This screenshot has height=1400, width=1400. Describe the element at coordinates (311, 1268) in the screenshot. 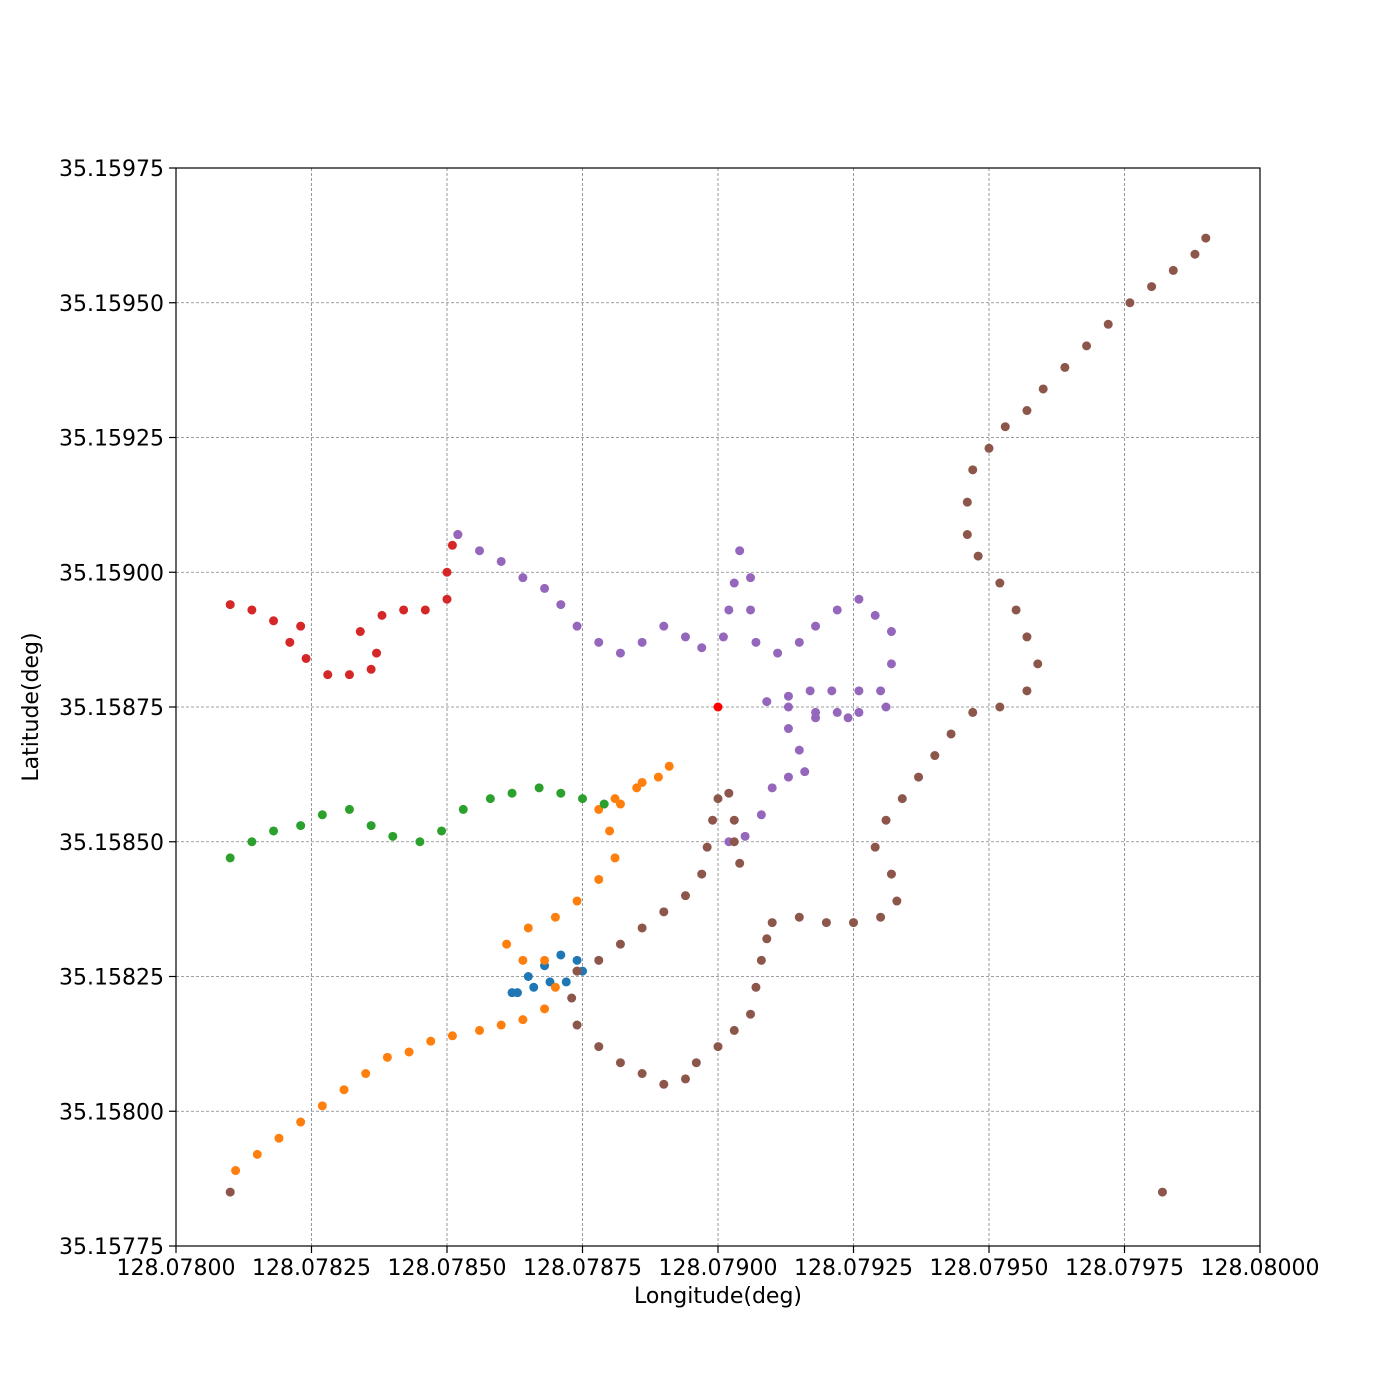

I see `x-tick-label: 128.07825` at that location.